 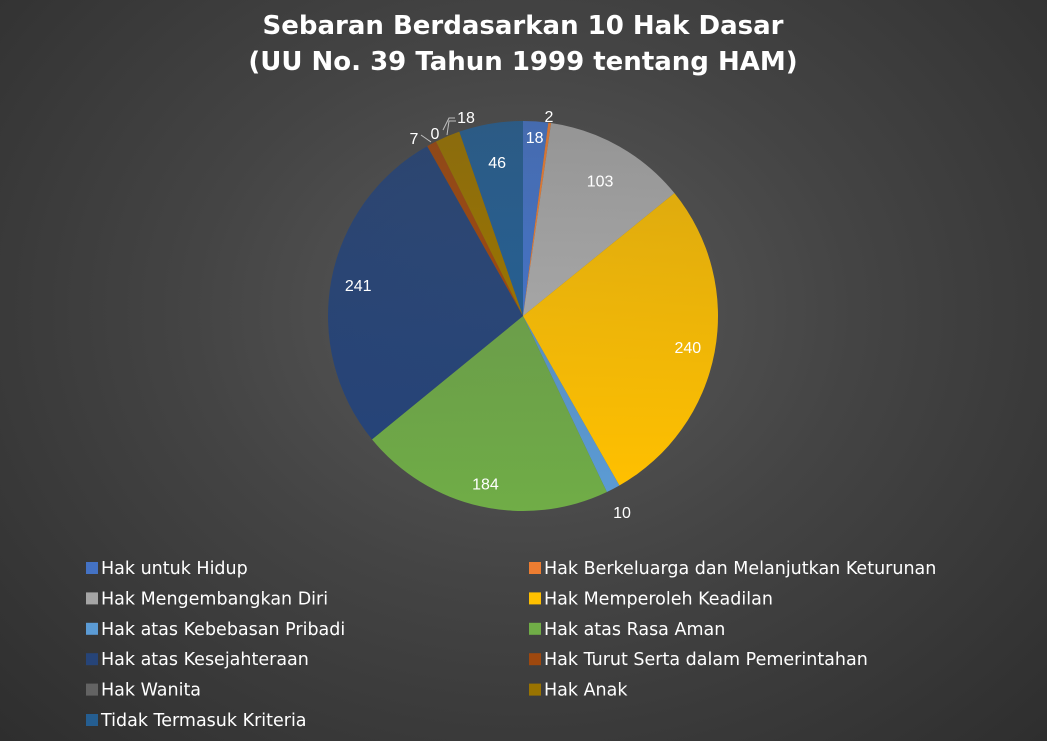 What do you see at coordinates (489, 413) in the screenshot?
I see `pie-slice-hak-atas-rasa-aman` at bounding box center [489, 413].